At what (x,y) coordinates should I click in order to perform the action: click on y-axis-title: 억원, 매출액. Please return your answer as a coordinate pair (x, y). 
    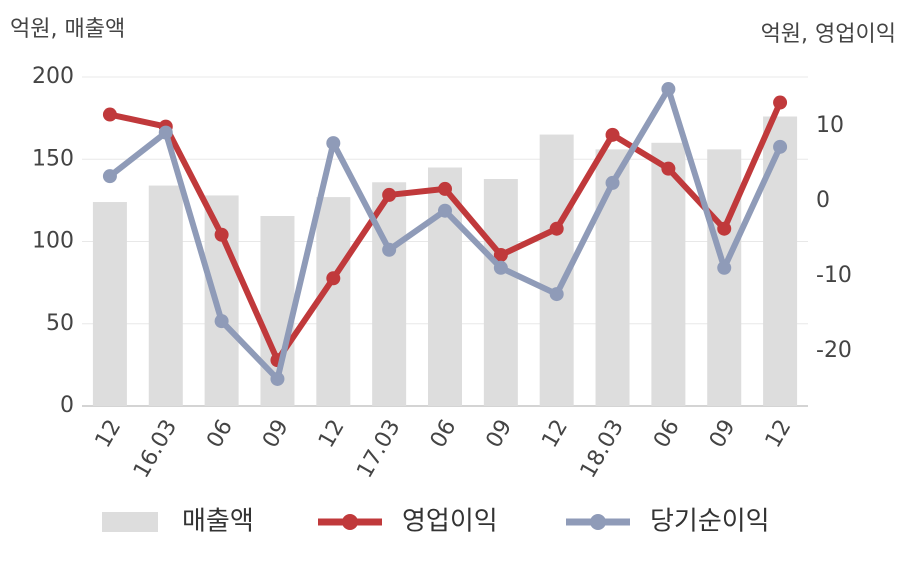
    Looking at the image, I should click on (67, 29).